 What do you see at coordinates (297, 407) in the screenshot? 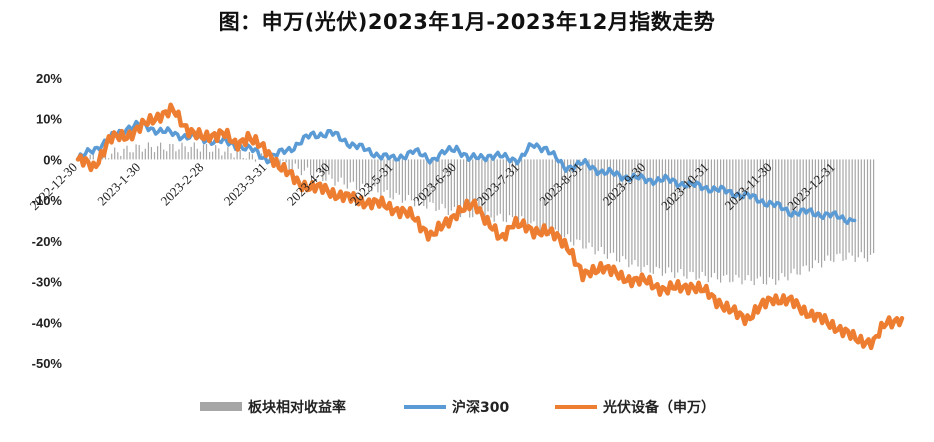
I see `legend-label: 板块相对收益率` at bounding box center [297, 407].